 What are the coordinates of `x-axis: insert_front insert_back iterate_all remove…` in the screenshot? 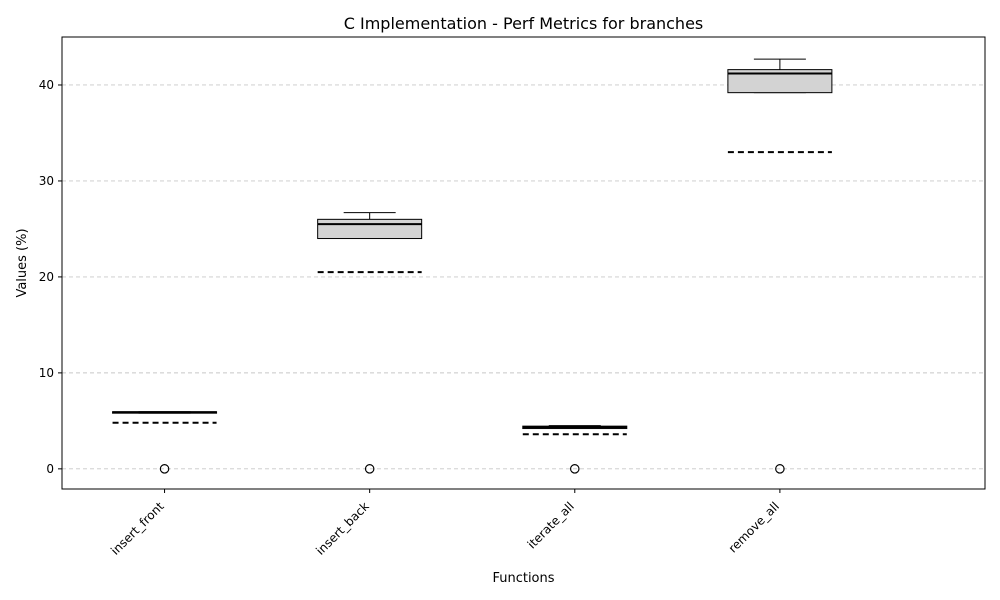 It's located at (445, 523).